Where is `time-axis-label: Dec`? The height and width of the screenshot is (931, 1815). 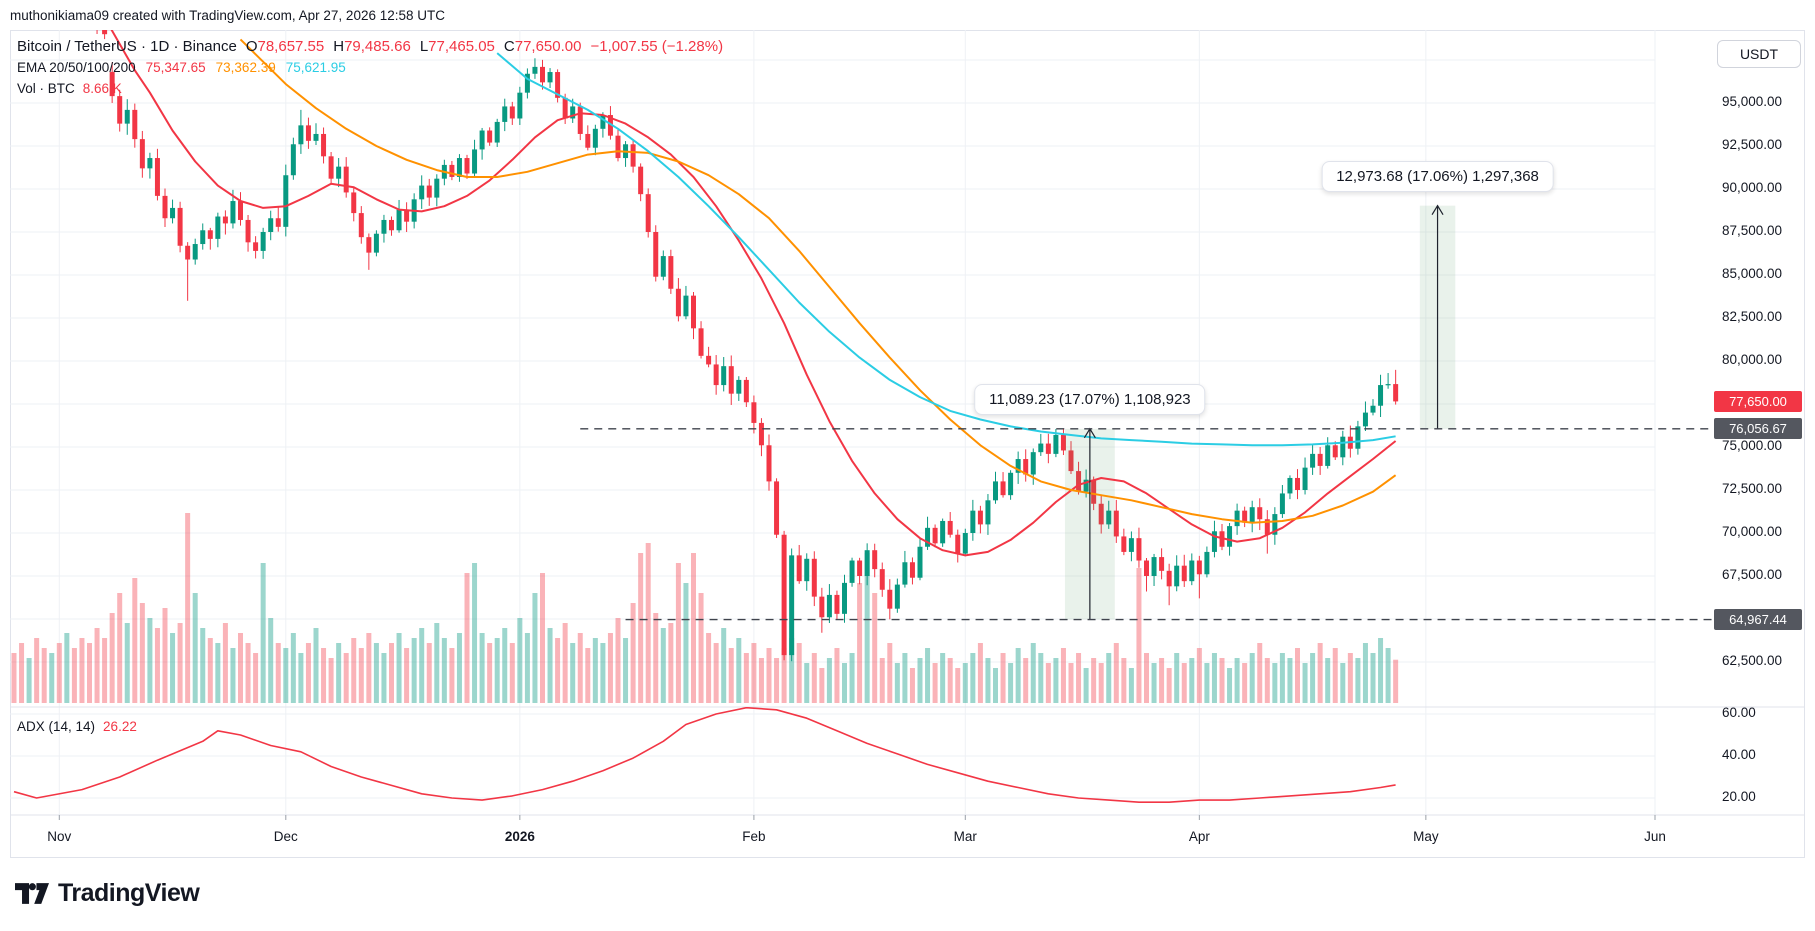 time-axis-label: Dec is located at coordinates (285, 836).